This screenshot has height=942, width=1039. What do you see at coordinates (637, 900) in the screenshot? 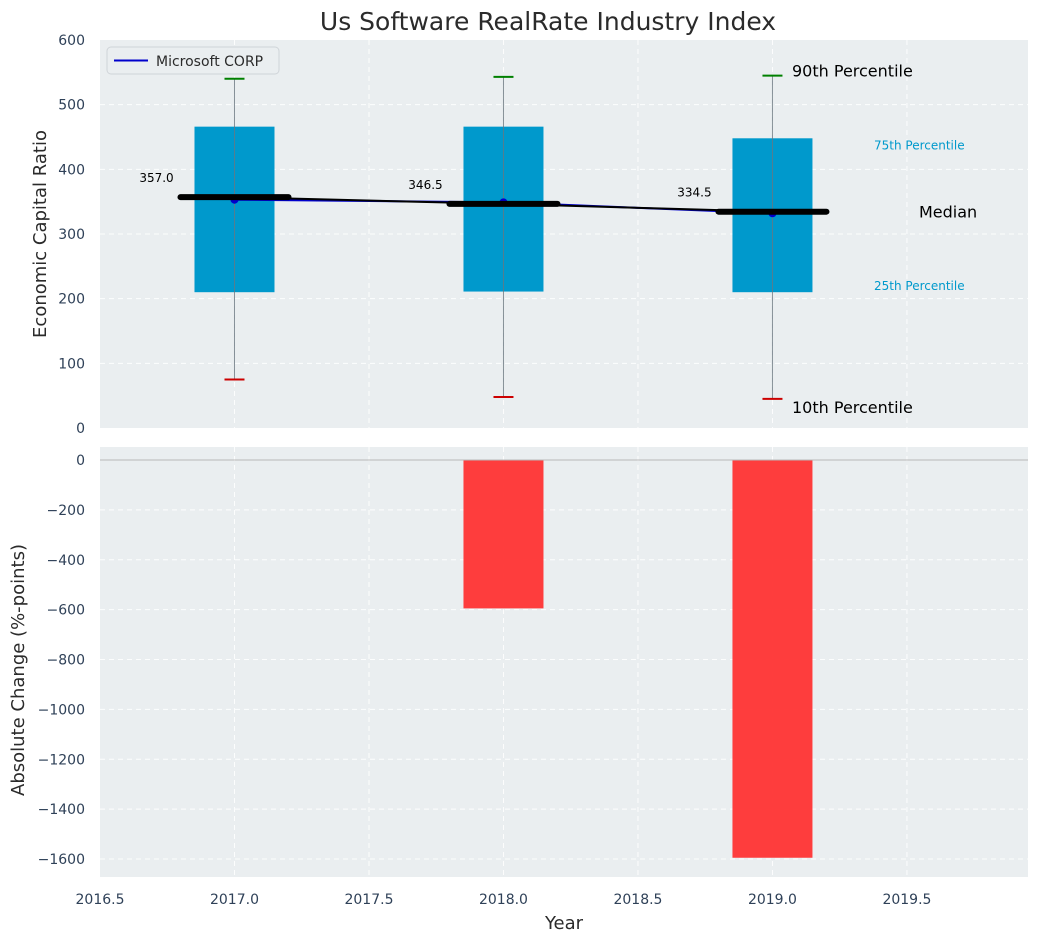
I see `x-tick-label: 2018.5` at bounding box center [637, 900].